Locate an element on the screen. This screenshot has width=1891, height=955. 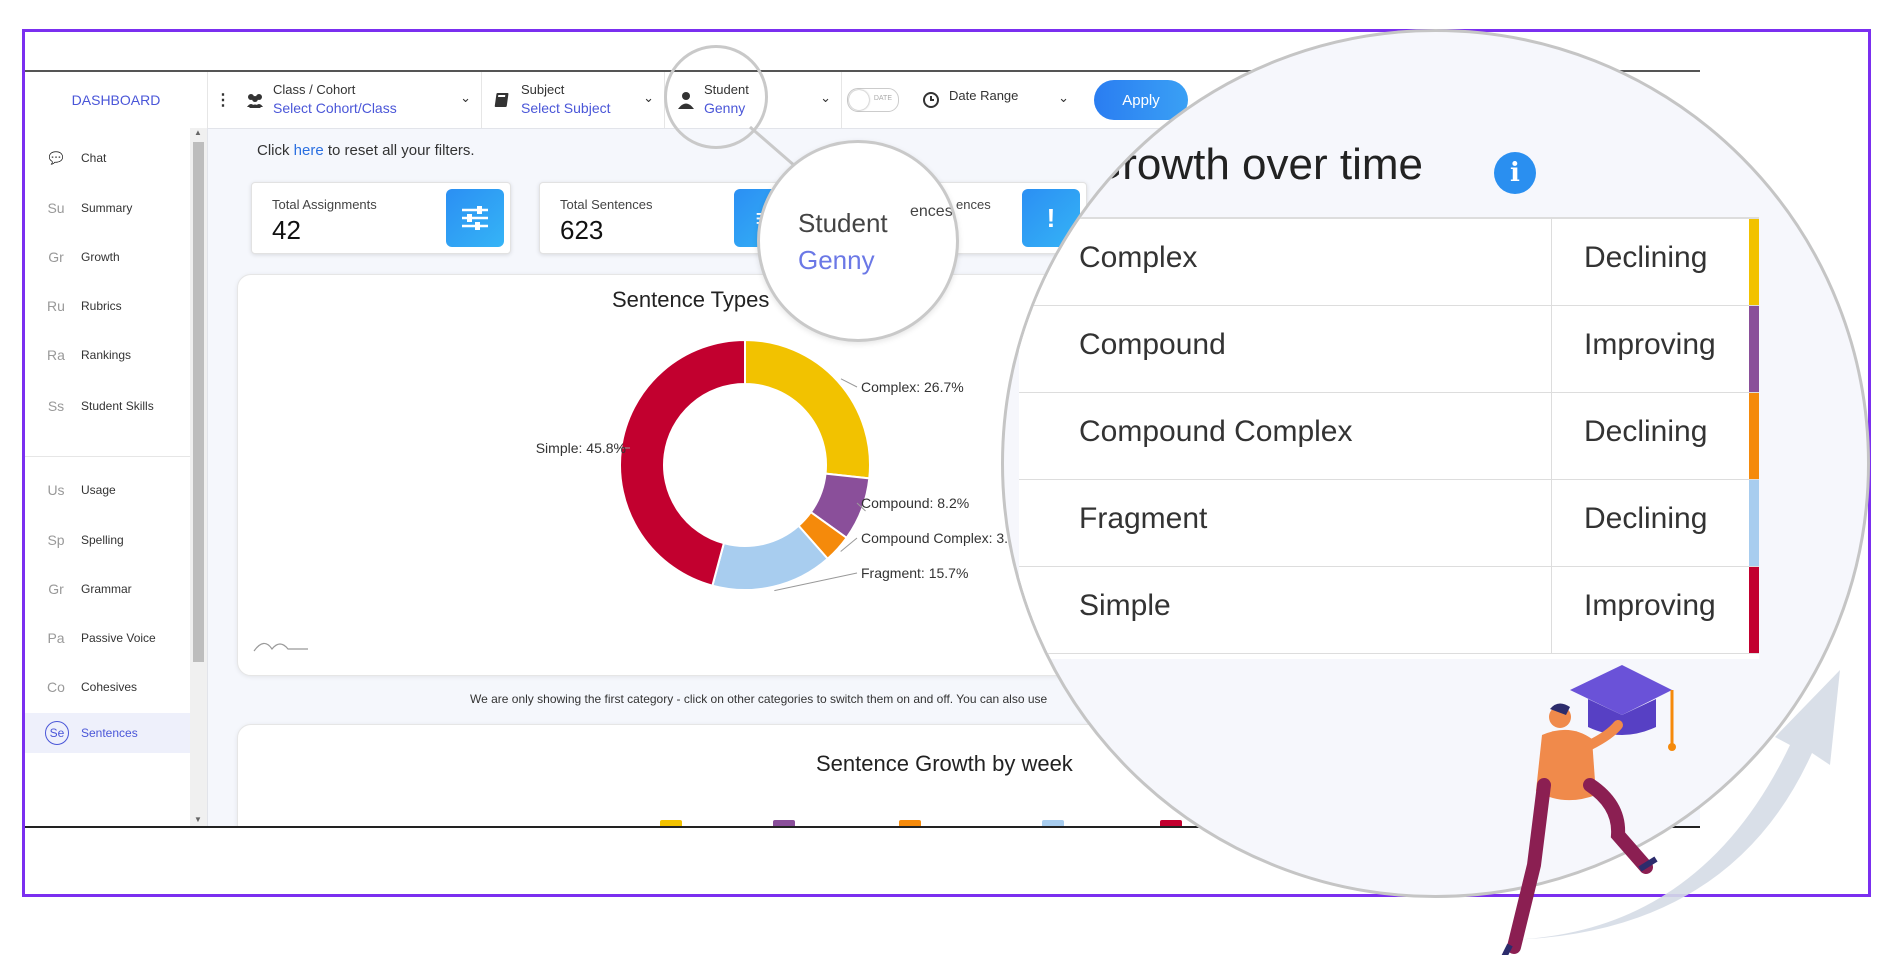
growth-by-week-title: Sentence Growth by week is located at coordinates (944, 763).